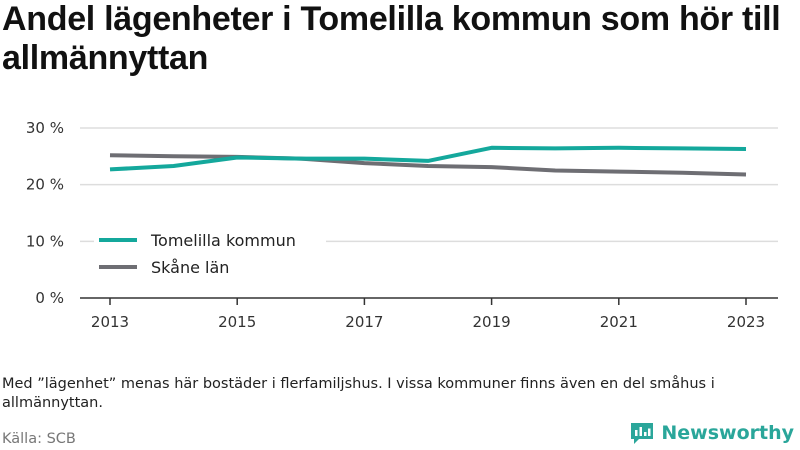  I want to click on x-tick-label: 2013, so click(110, 322).